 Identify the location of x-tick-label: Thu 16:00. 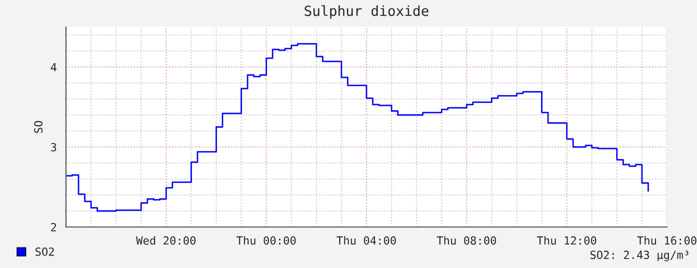
(666, 240).